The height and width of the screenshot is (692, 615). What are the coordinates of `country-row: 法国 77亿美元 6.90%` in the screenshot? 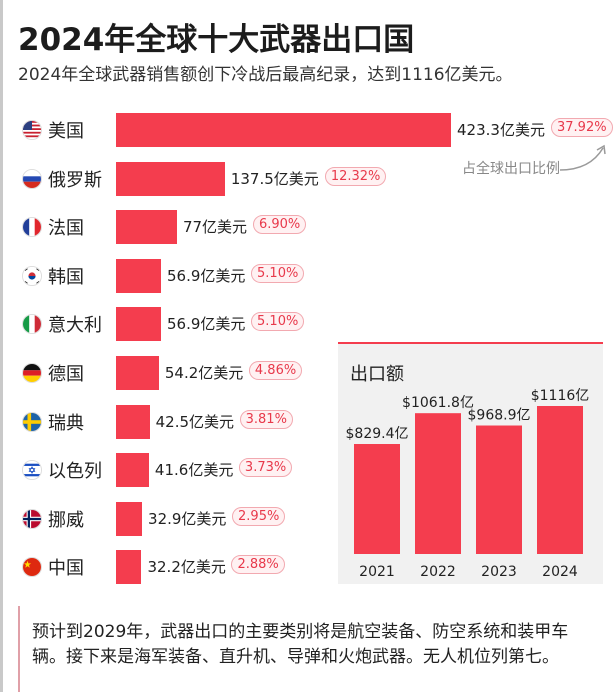 It's located at (307, 227).